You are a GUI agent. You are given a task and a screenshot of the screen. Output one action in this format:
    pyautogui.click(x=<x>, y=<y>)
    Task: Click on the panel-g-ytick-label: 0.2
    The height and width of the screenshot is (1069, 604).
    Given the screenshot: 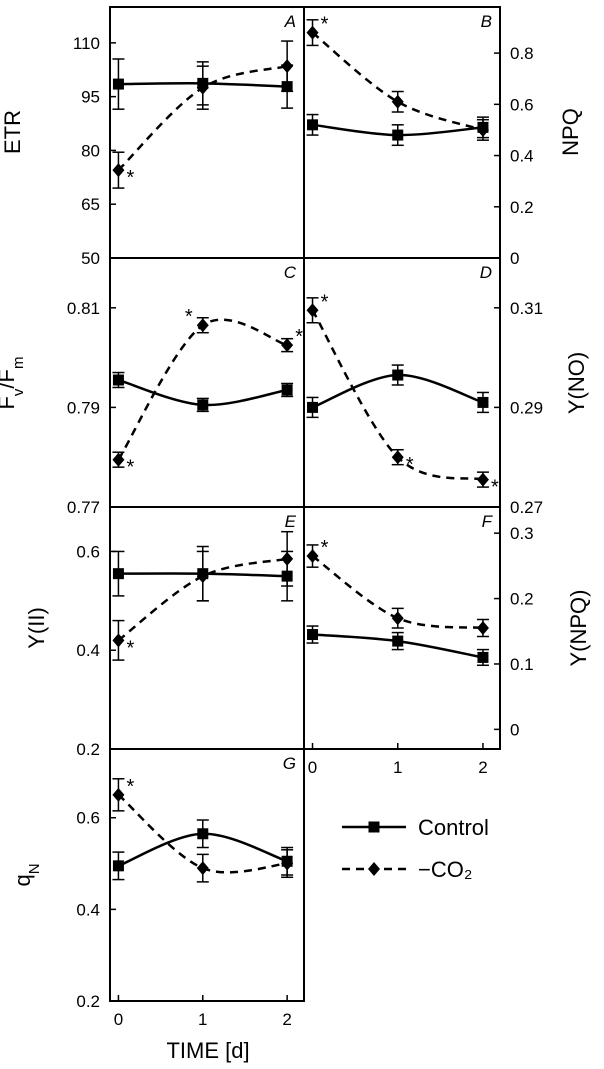 What is the action you would take?
    pyautogui.click(x=88, y=1001)
    